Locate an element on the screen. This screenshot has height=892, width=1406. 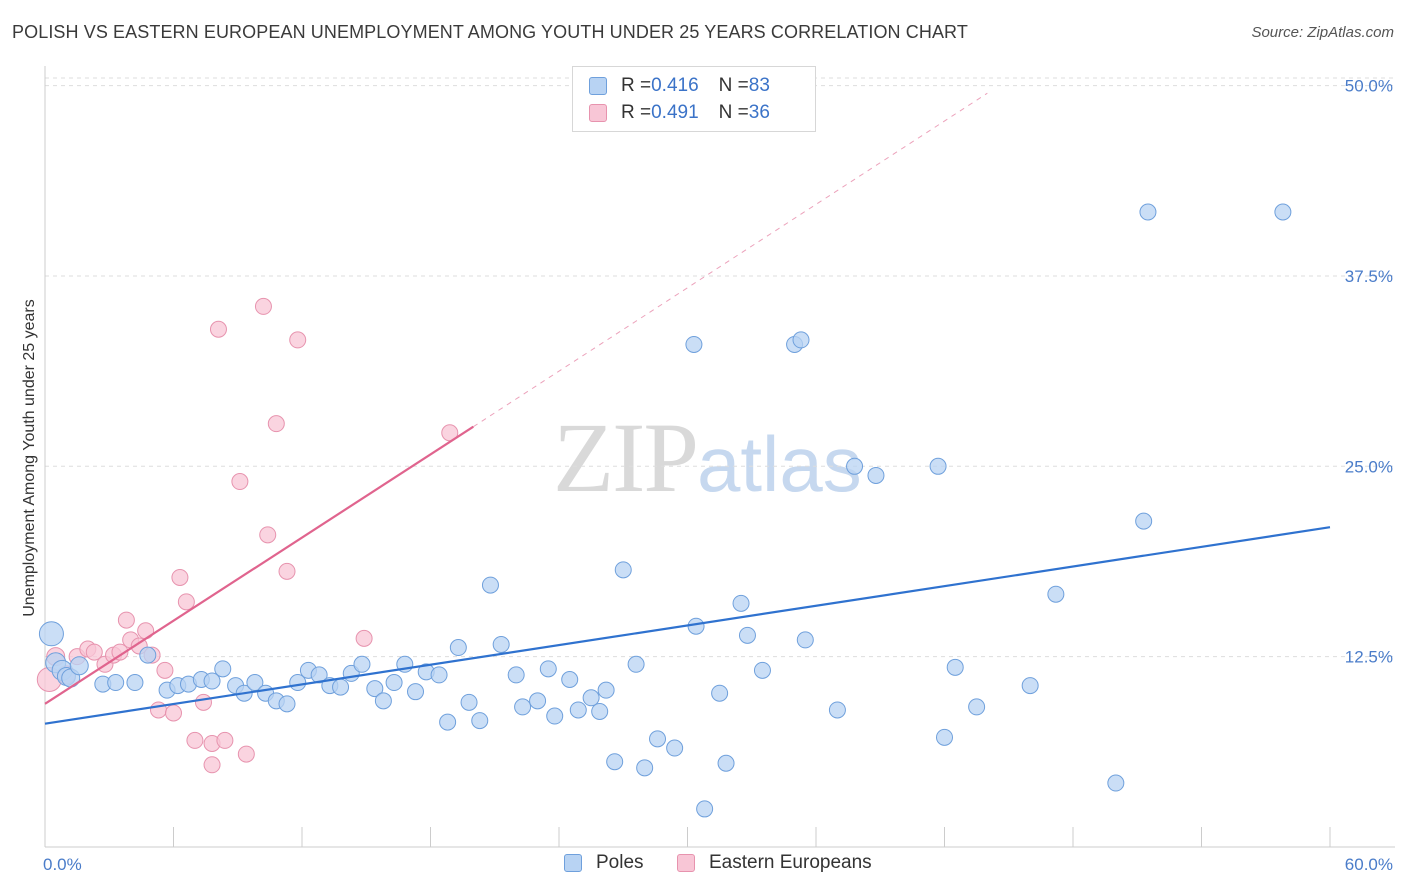
y-tick-label: 12.5% is located at coordinates (1369, 657).